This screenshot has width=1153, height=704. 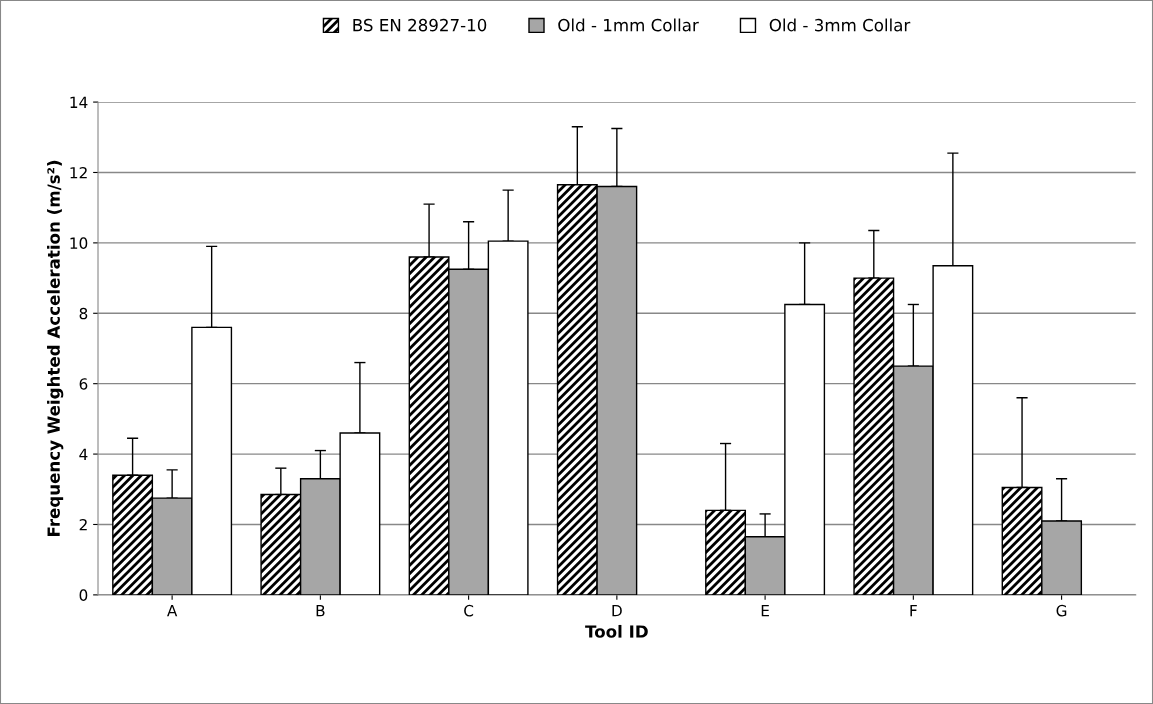 I want to click on y-tick-label: 12, so click(x=78, y=172).